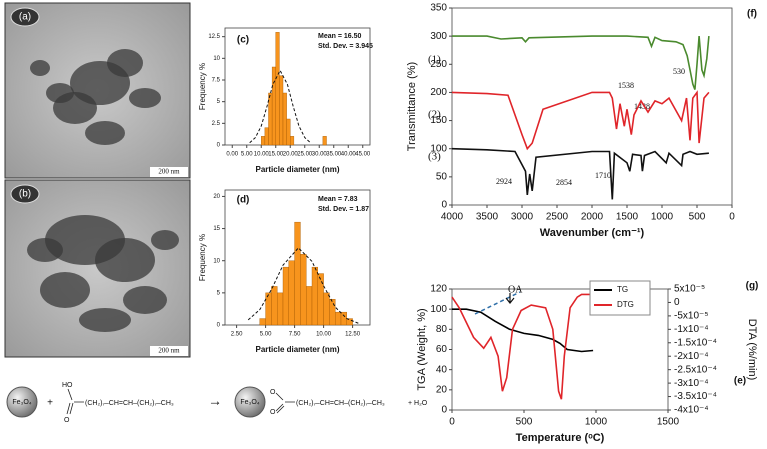 The height and width of the screenshot is (449, 767). What do you see at coordinates (625, 304) in the screenshot?
I see `legend-label: DTG` at bounding box center [625, 304].